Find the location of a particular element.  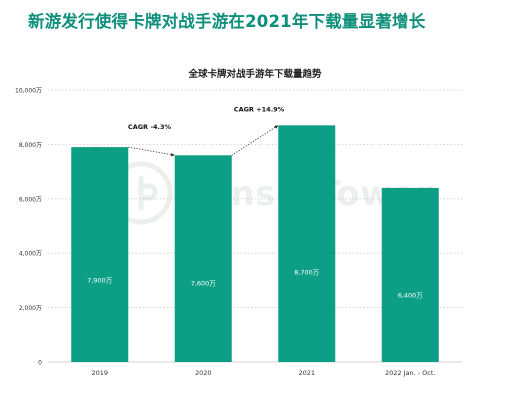

y-tick-label: 10,000万 is located at coordinates (28, 91).